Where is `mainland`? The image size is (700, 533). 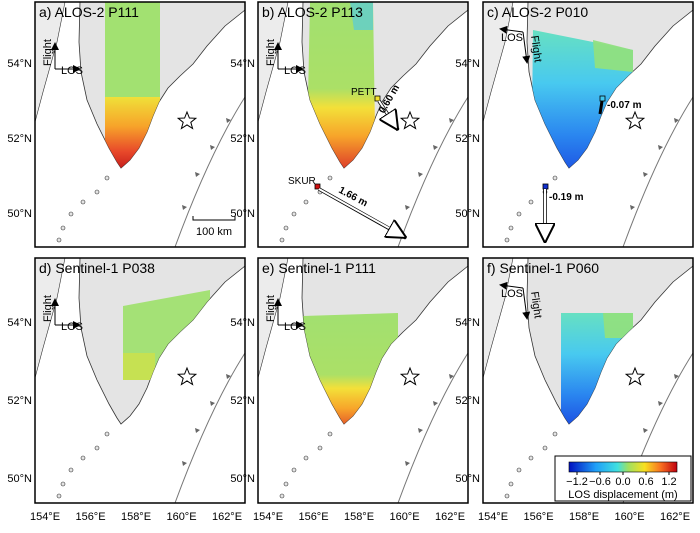 mainland is located at coordinates (273, 318).